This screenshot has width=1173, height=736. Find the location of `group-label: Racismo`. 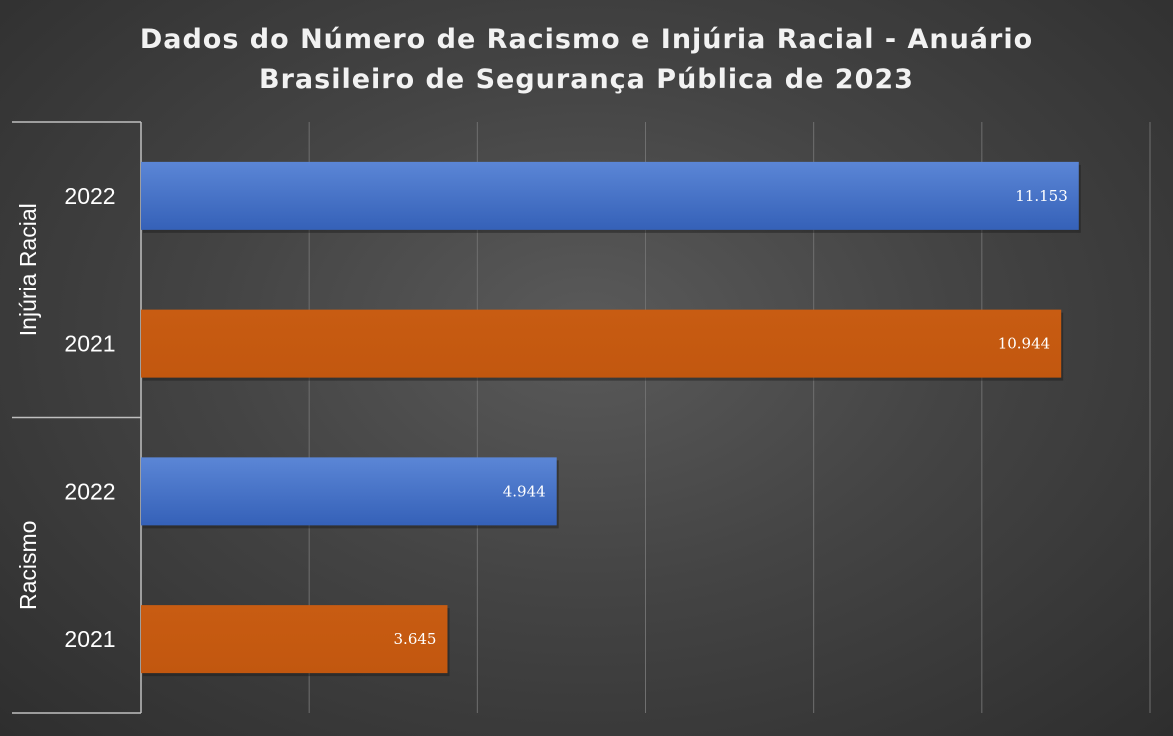

group-label: Racismo is located at coordinates (28, 565).